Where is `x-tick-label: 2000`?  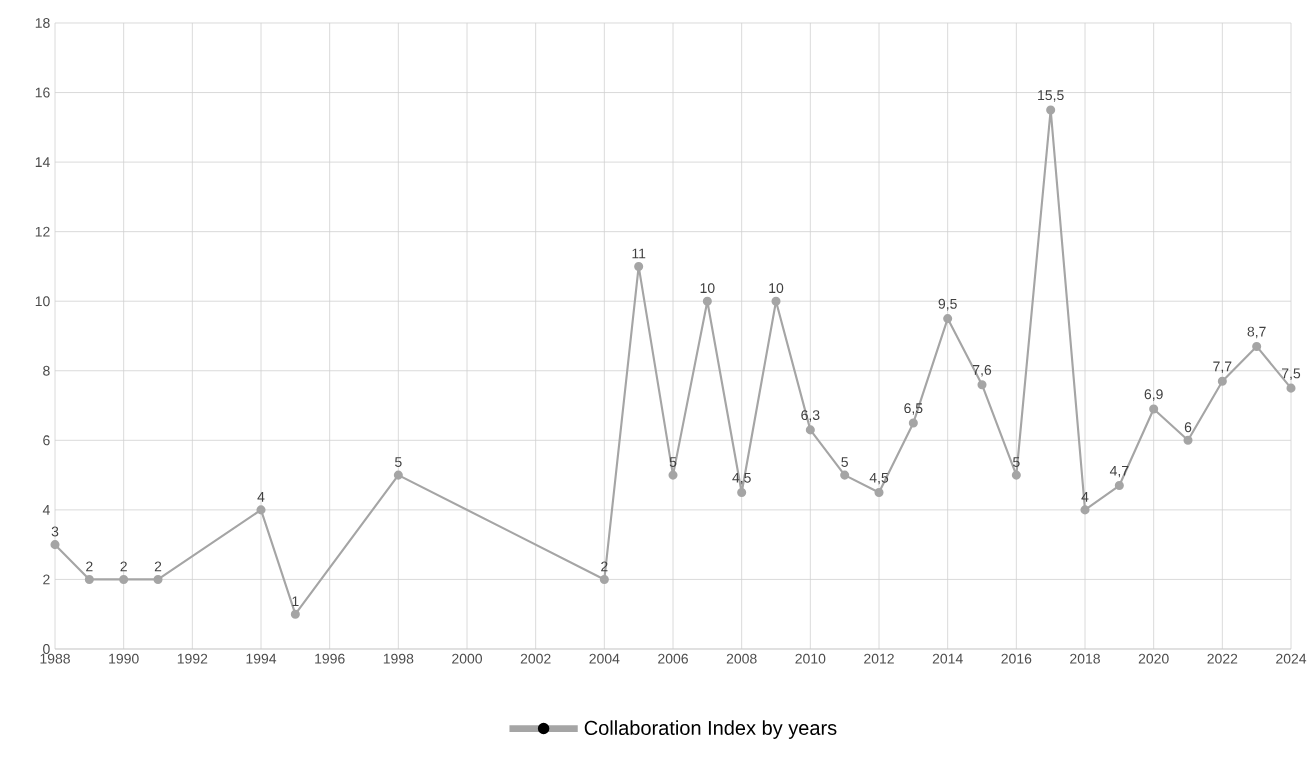 x-tick-label: 2000 is located at coordinates (467, 658).